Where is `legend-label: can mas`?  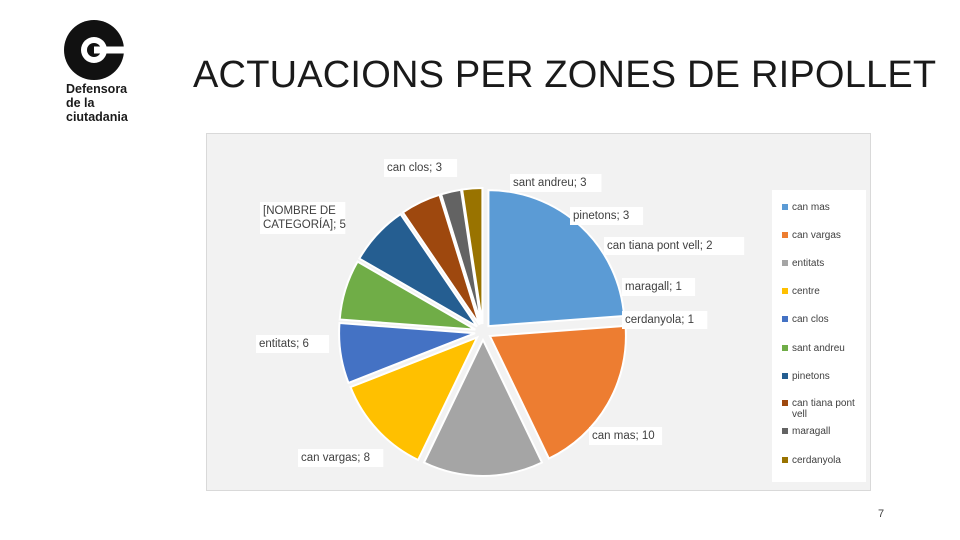 legend-label: can mas is located at coordinates (811, 207).